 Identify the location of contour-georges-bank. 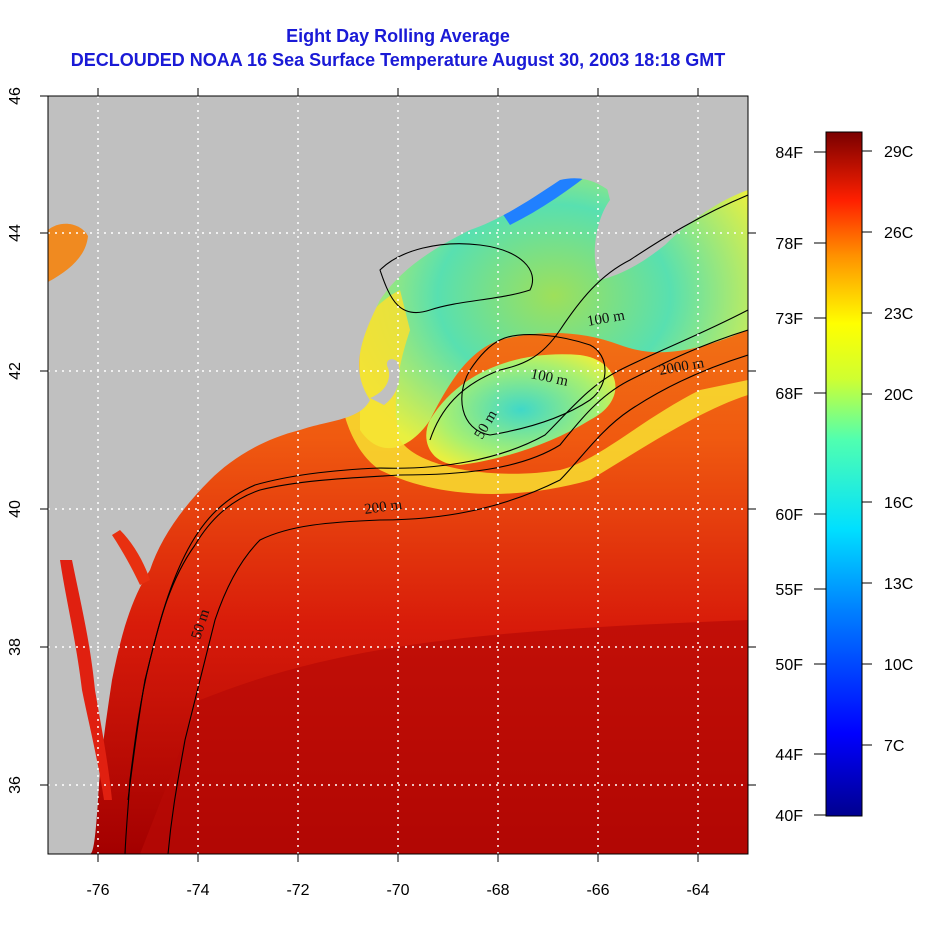
(533, 385).